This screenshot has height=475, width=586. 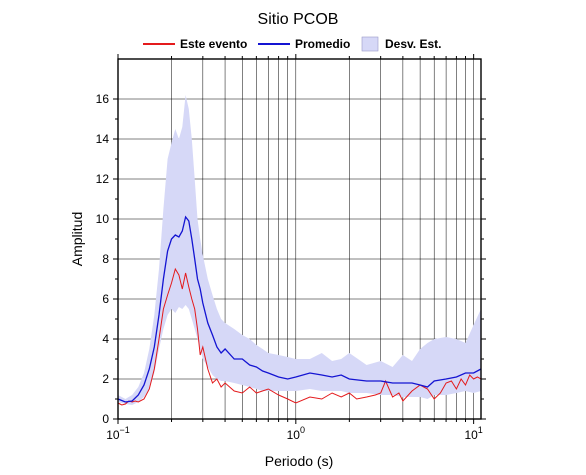 What do you see at coordinates (103, 179) in the screenshot?
I see `y-tick-label: 12` at bounding box center [103, 179].